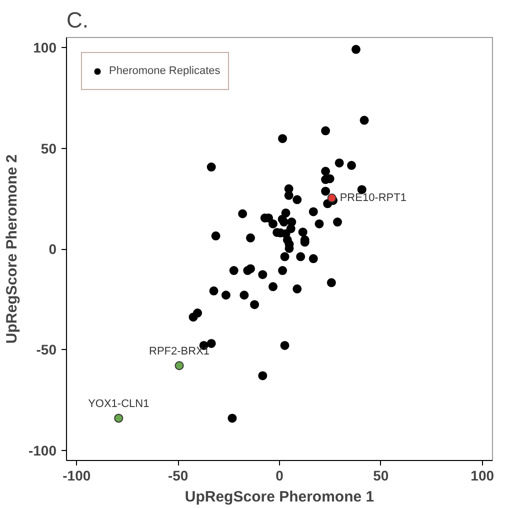  I want to click on y-tick-label: 50, so click(48, 148).